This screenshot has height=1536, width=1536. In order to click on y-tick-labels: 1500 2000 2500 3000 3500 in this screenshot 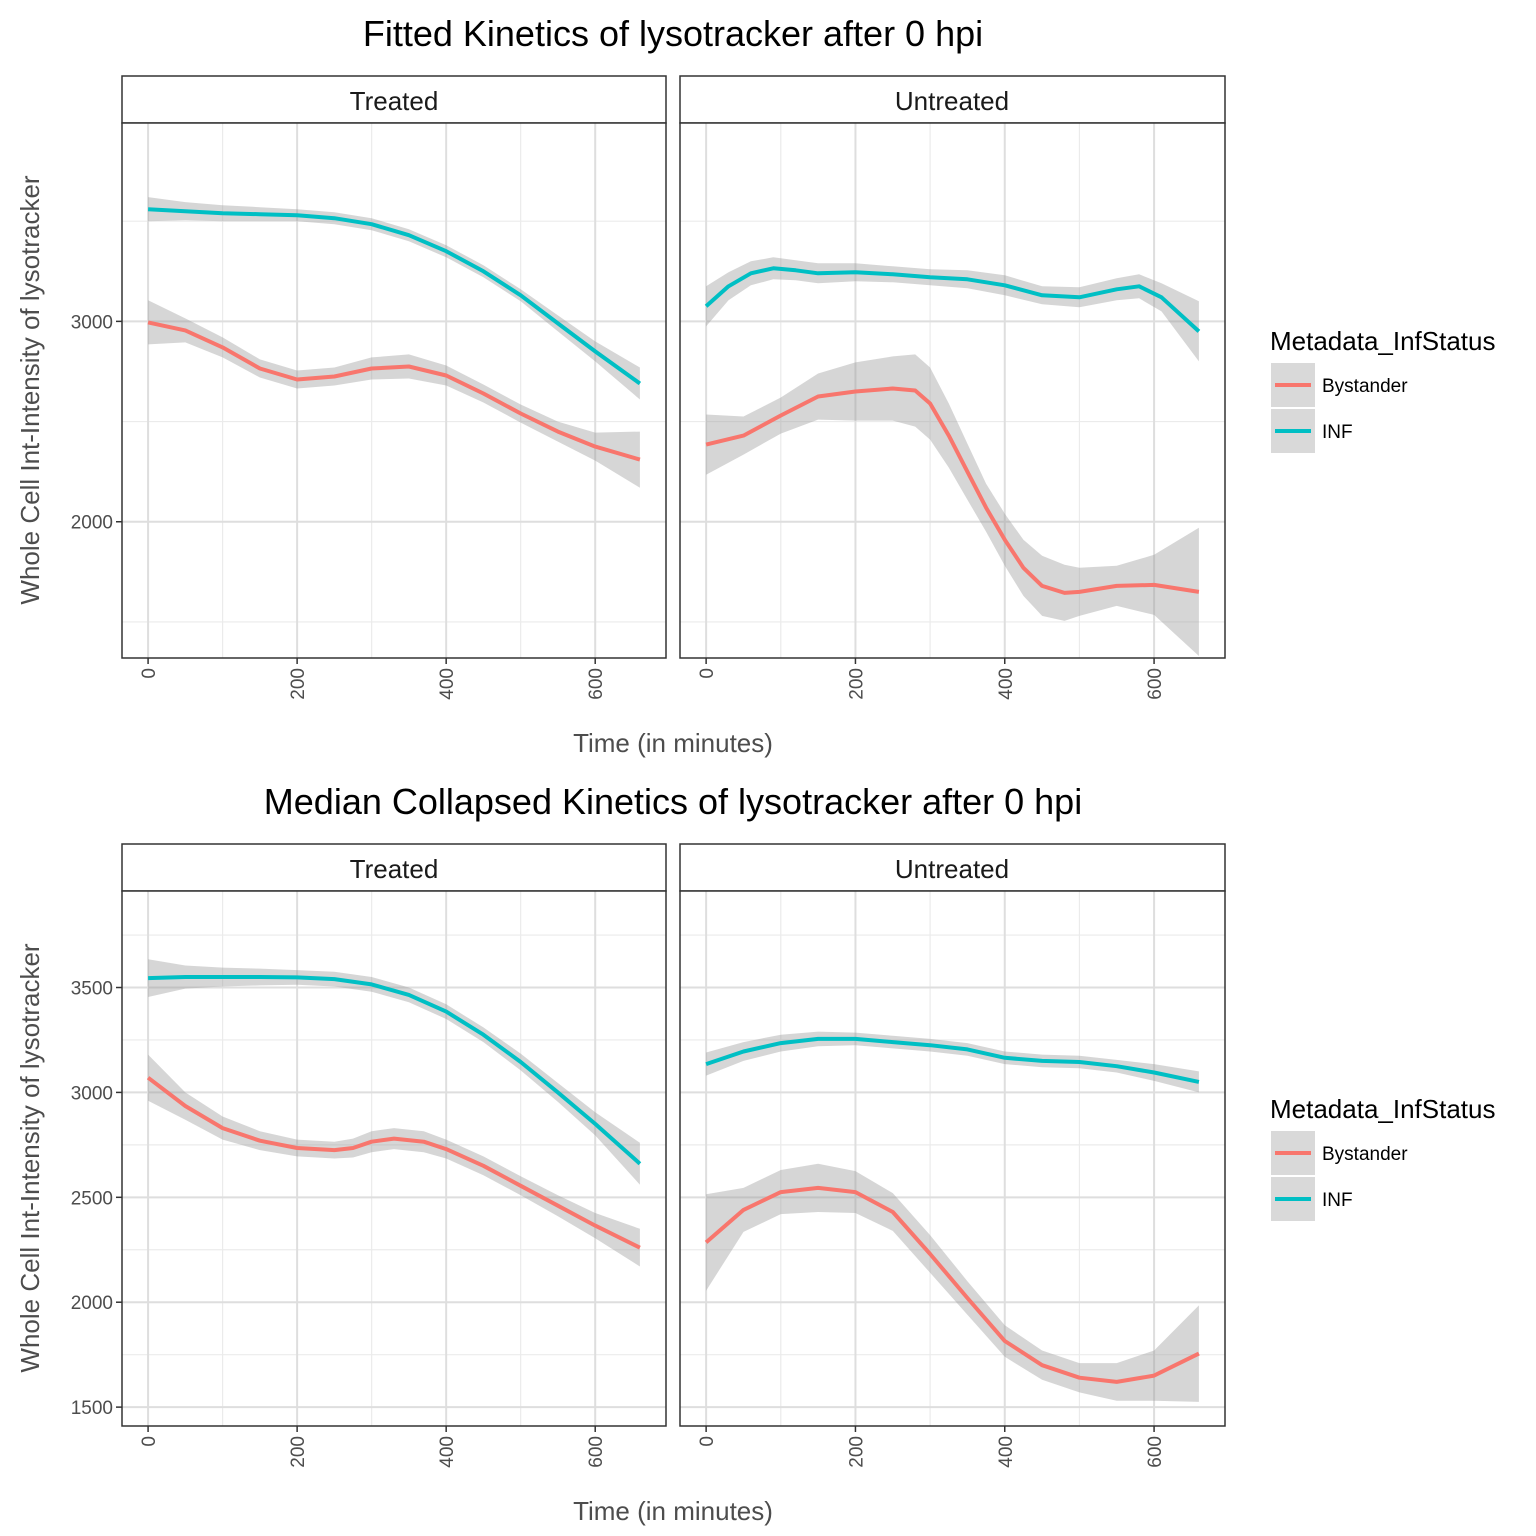, I will do `click(96, 1199)`.